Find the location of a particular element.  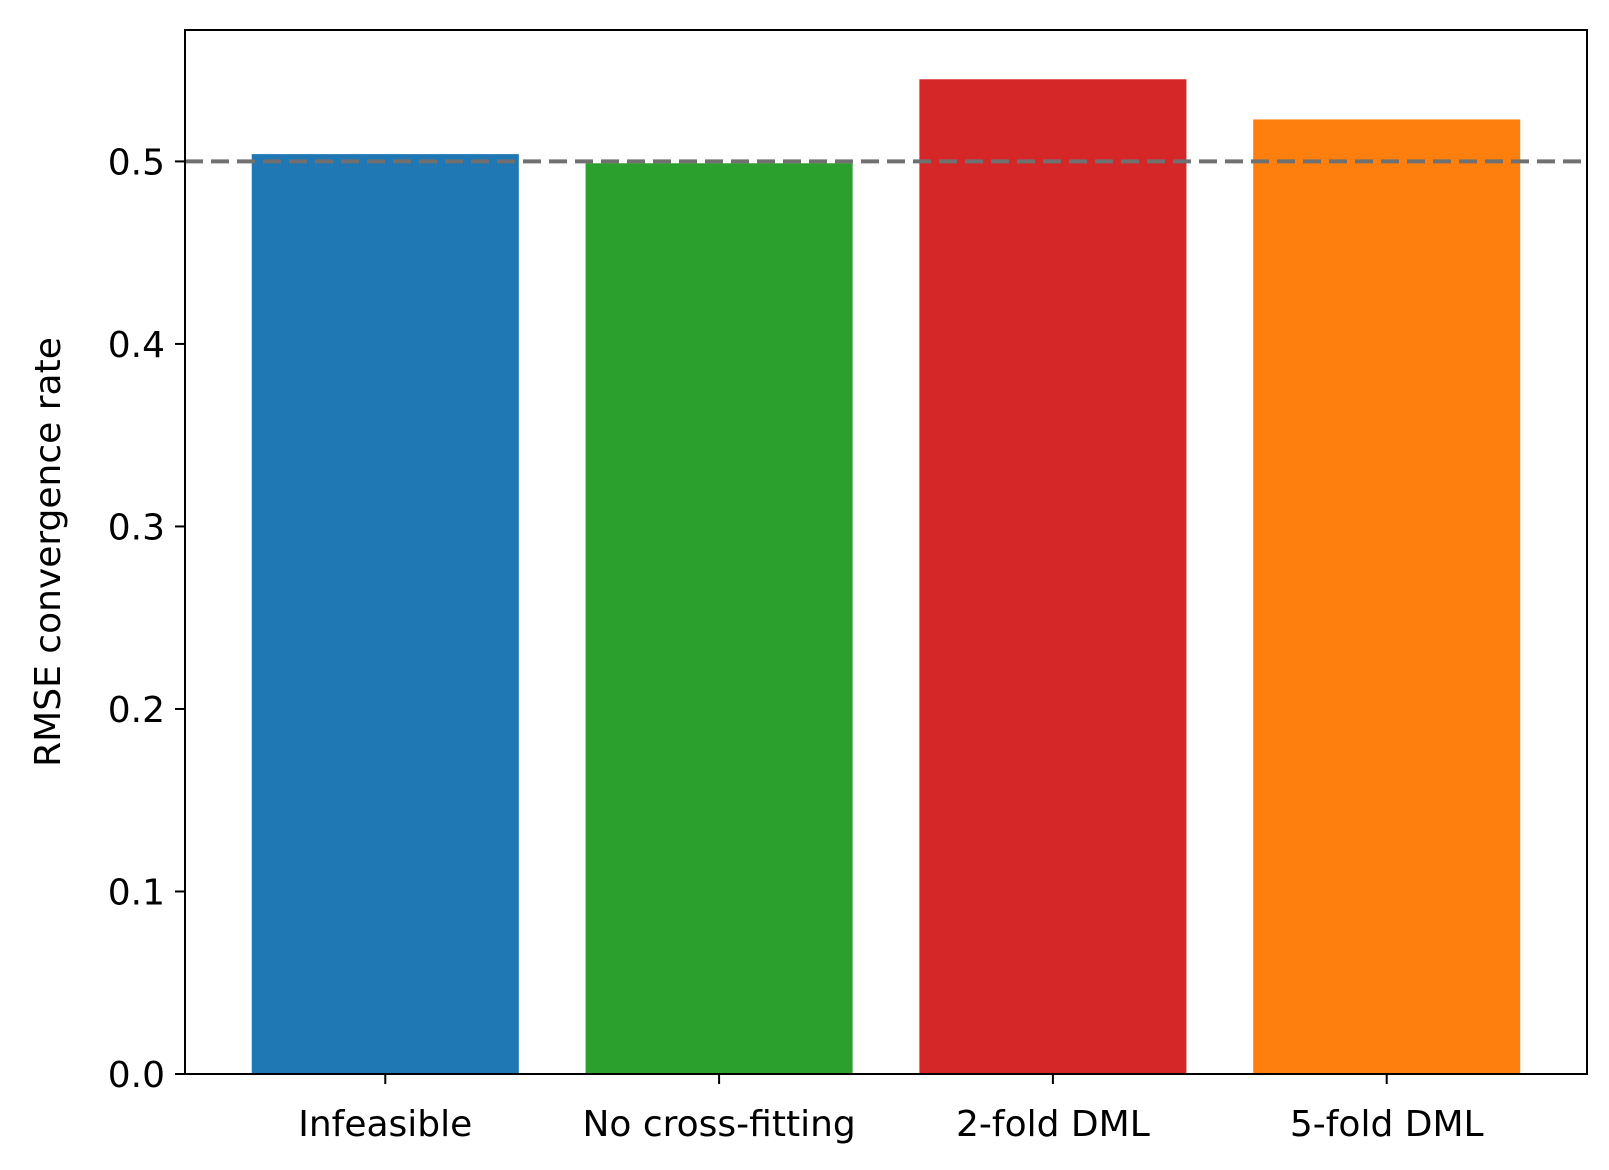

bar-no-cross-fitting is located at coordinates (719, 618).